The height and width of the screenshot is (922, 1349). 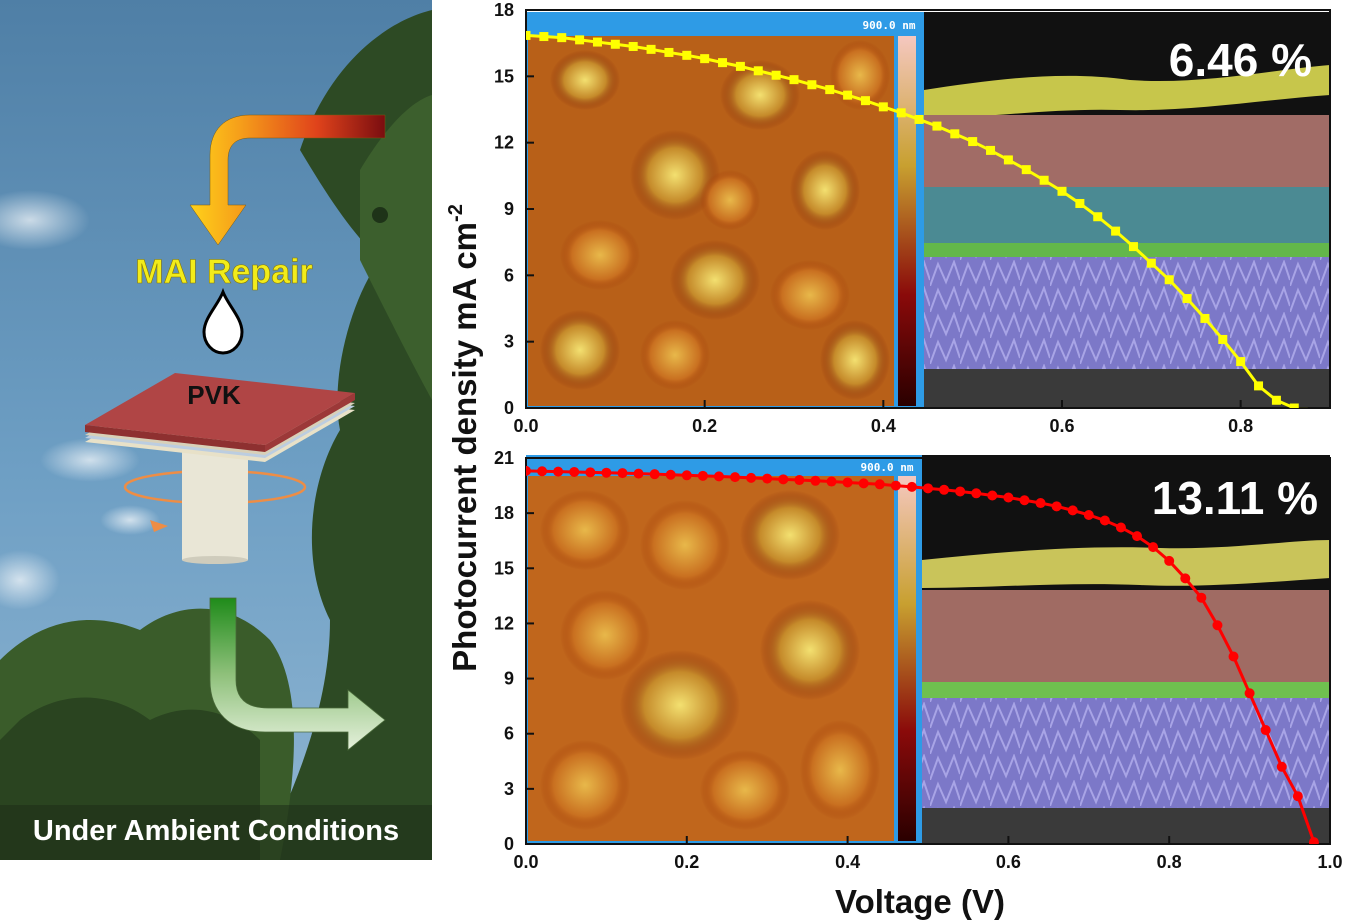 I want to click on x-tick-label: 1.0, so click(x=1329, y=862).